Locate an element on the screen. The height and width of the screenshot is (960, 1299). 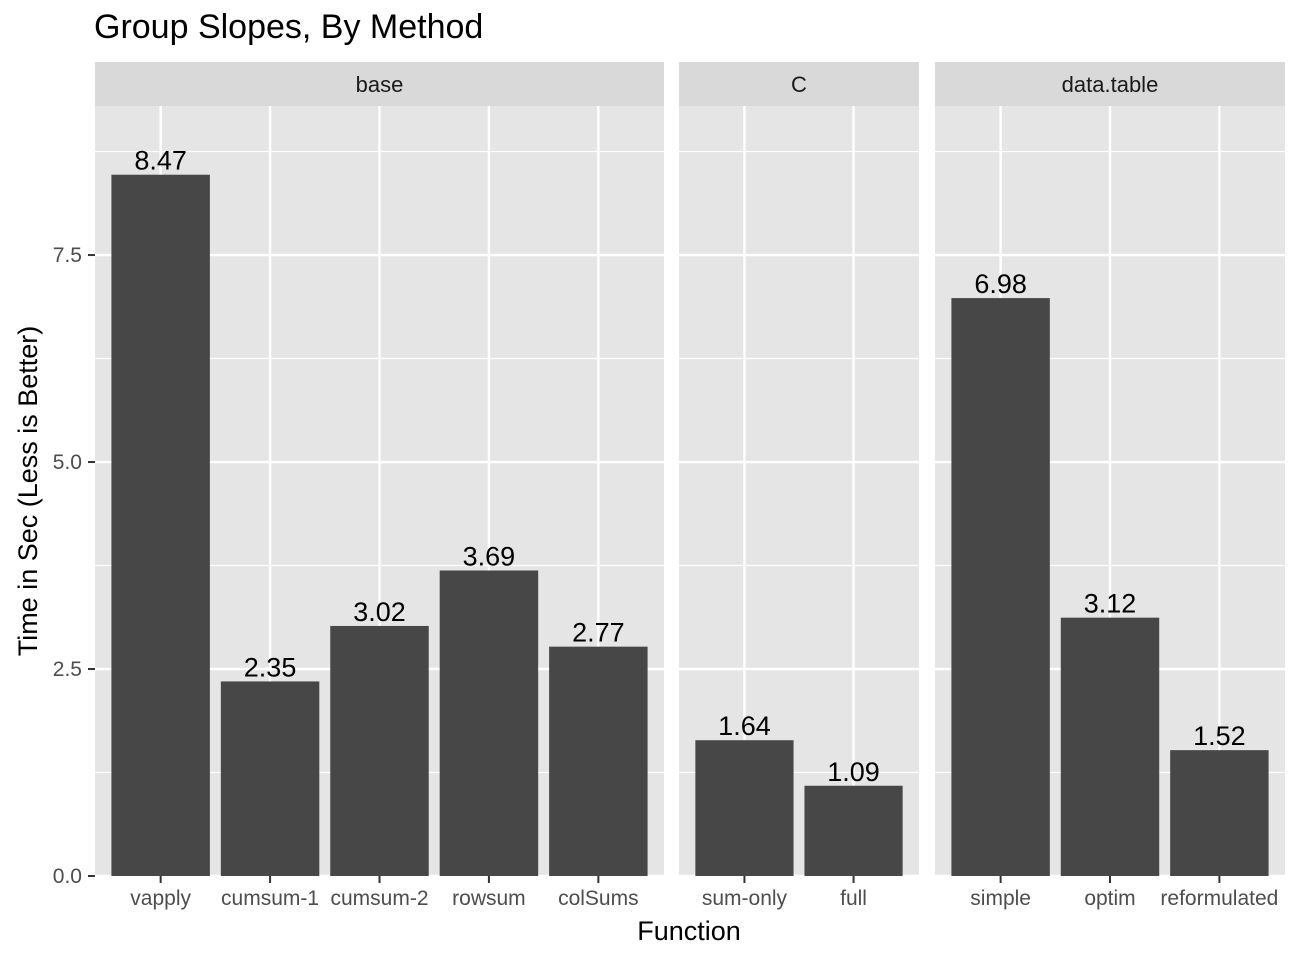
data-label-full: 1.09 is located at coordinates (853, 772).